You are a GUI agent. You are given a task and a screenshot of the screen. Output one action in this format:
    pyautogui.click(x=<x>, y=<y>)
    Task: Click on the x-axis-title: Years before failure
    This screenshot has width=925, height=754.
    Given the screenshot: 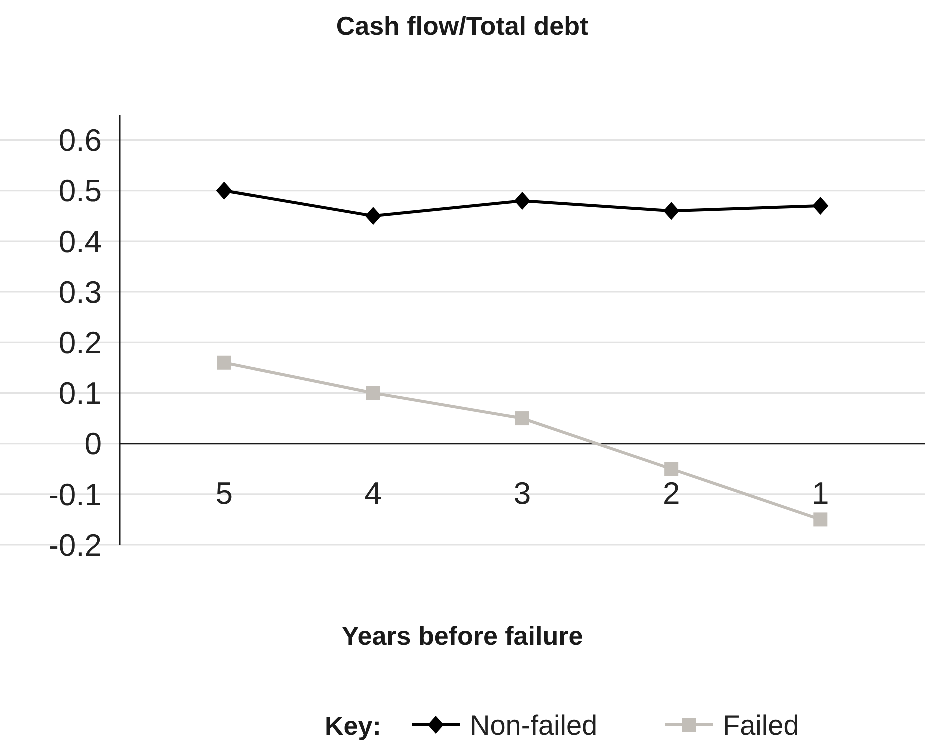 What is the action you would take?
    pyautogui.click(x=463, y=636)
    